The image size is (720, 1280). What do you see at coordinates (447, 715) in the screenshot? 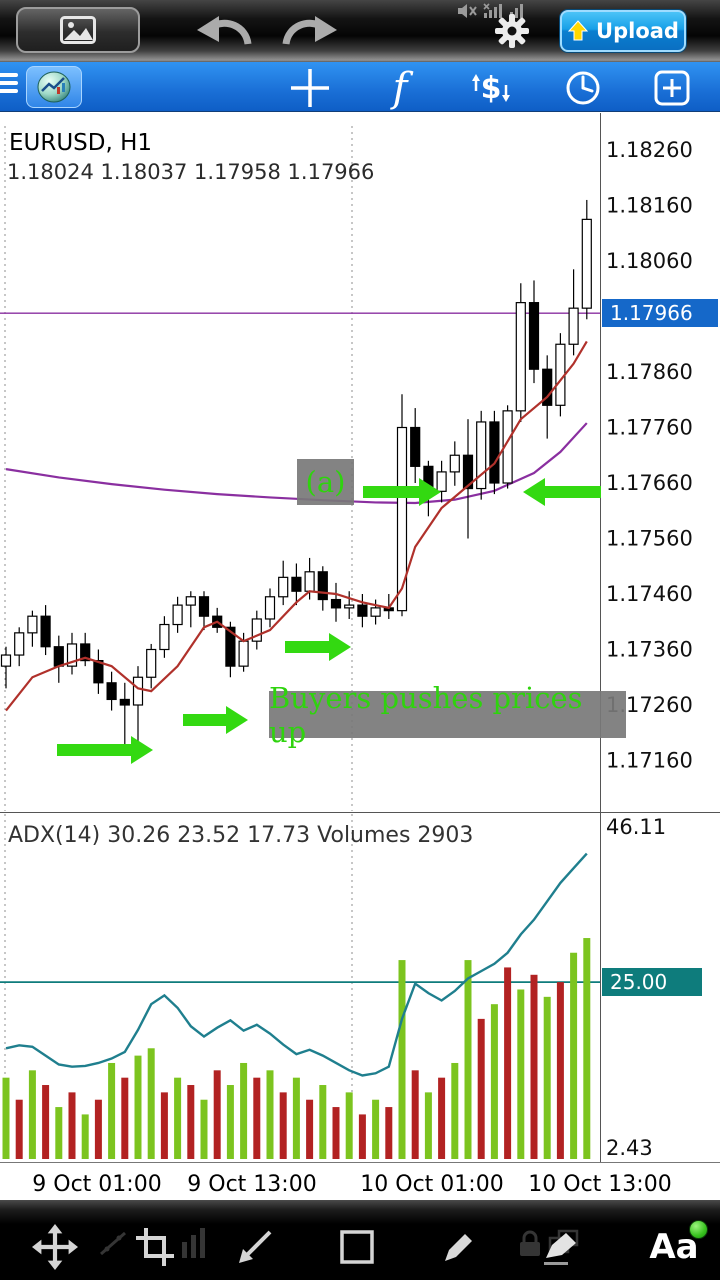
I see `annotation-buyers-text: Buyers pushes prices up` at bounding box center [447, 715].